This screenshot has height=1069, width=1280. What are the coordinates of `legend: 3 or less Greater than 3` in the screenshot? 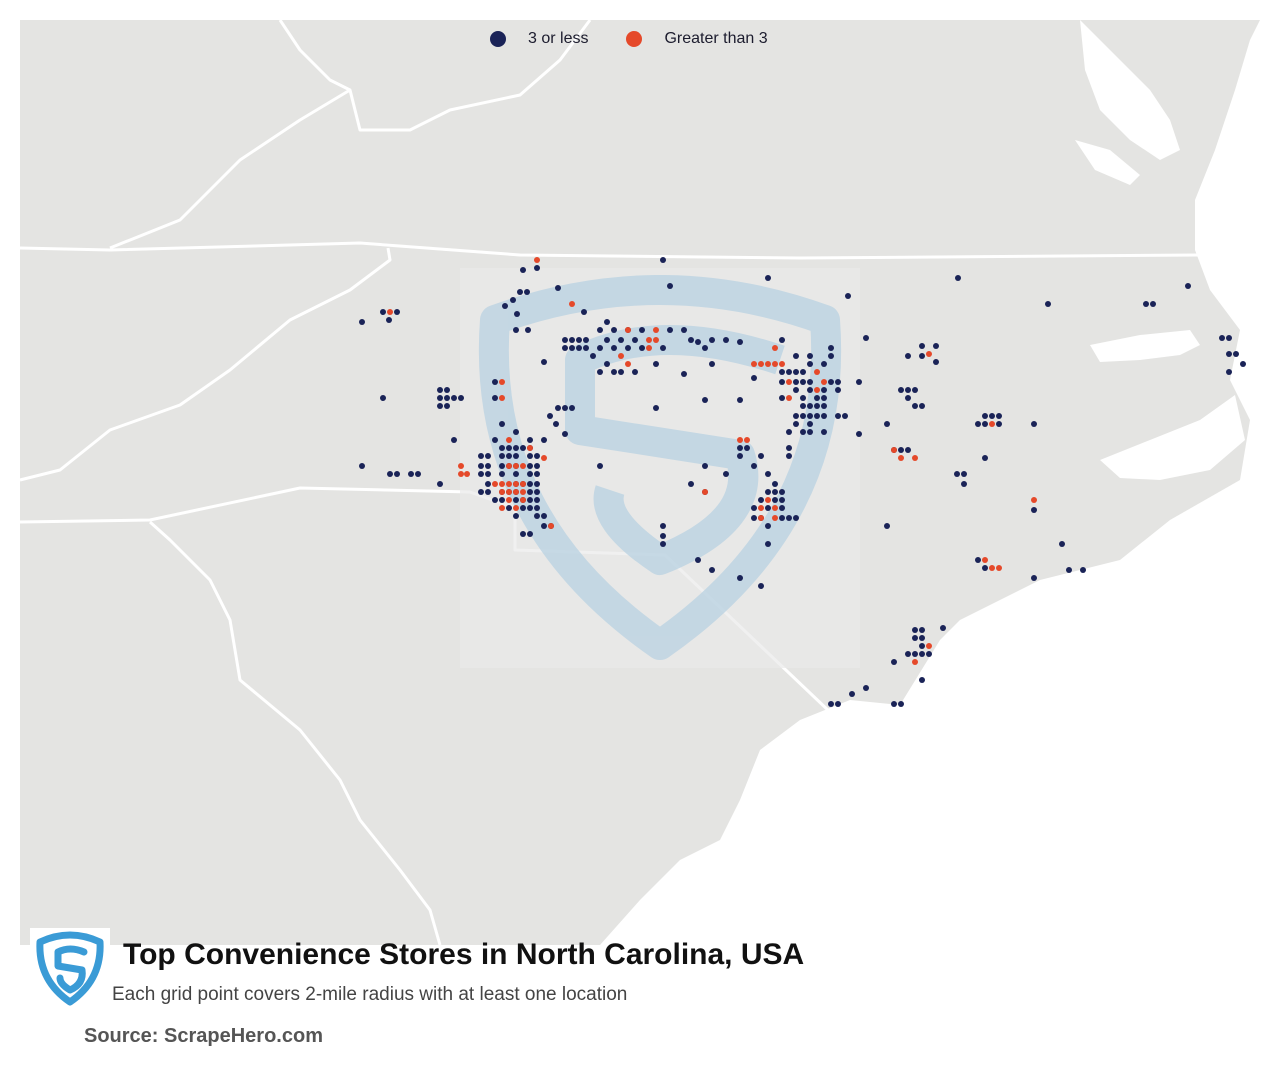 It's located at (648, 39).